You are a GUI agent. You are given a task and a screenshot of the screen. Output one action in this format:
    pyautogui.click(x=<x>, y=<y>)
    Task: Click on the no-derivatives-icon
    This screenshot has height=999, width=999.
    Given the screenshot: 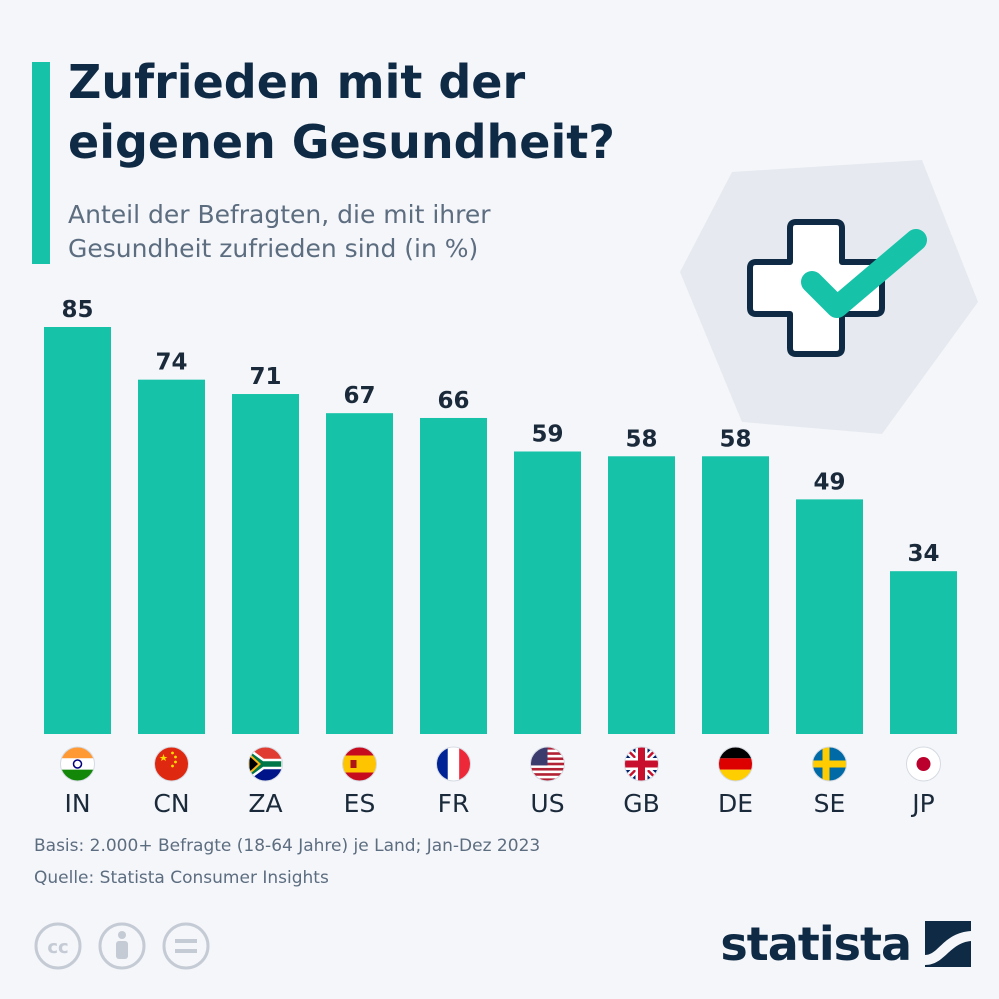 What is the action you would take?
    pyautogui.click(x=186, y=946)
    